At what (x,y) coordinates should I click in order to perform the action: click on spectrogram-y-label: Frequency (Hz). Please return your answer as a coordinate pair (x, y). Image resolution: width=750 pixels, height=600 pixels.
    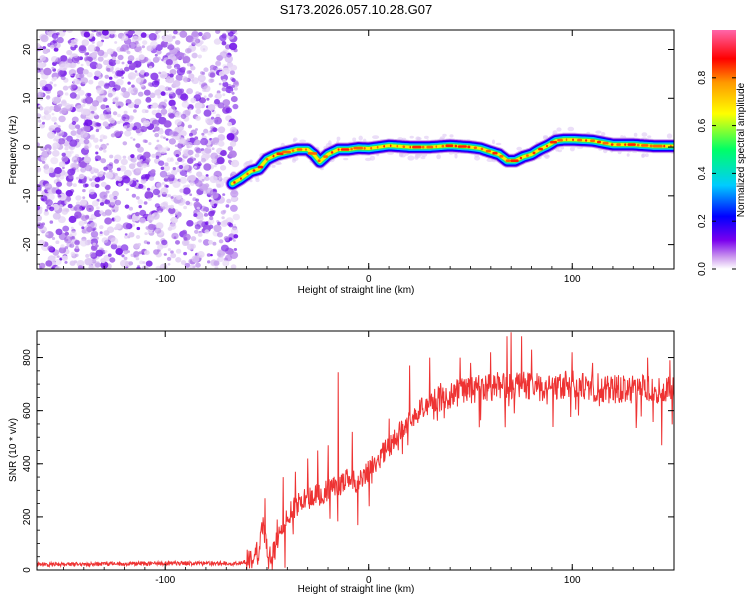
    Looking at the image, I should click on (13, 150).